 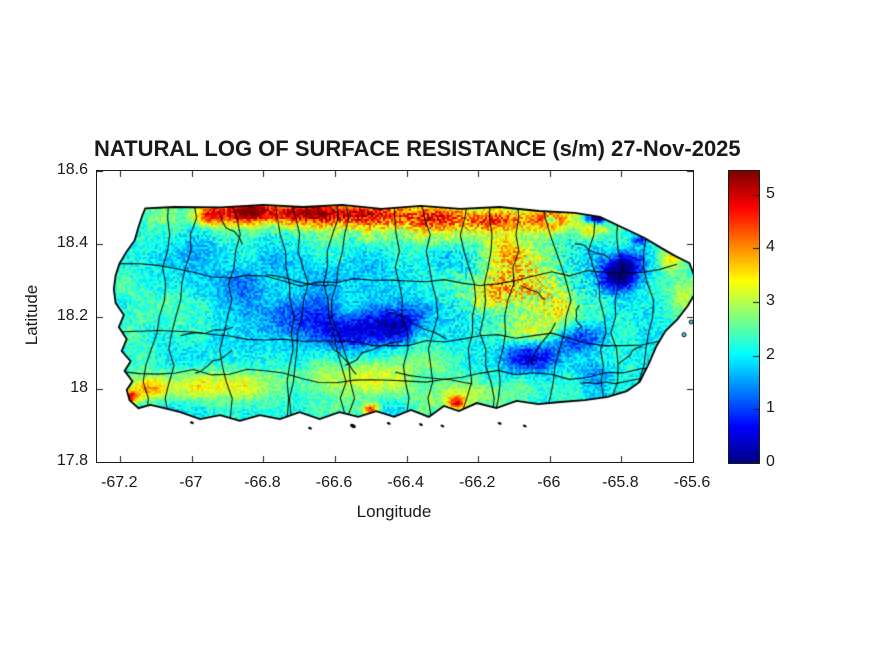 I want to click on y-tick-label: 18.6, so click(x=72, y=169).